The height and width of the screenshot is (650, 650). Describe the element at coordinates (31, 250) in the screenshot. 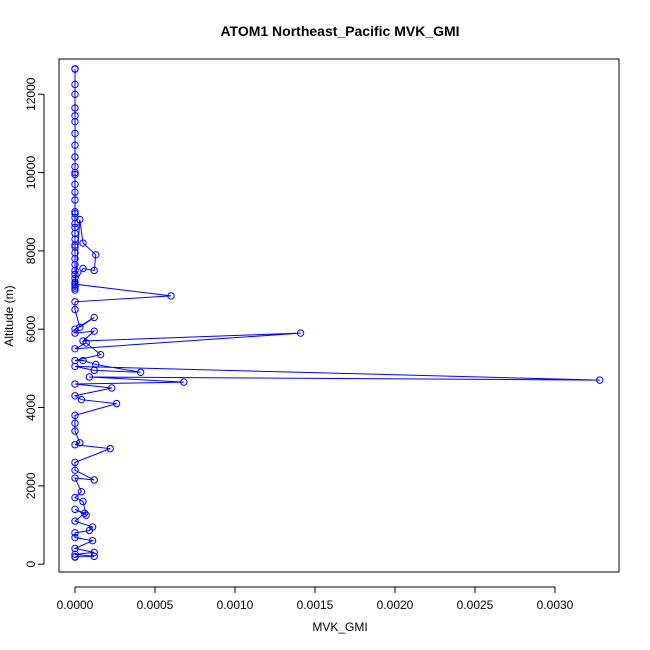

I see `y-tick-label: 8000` at that location.